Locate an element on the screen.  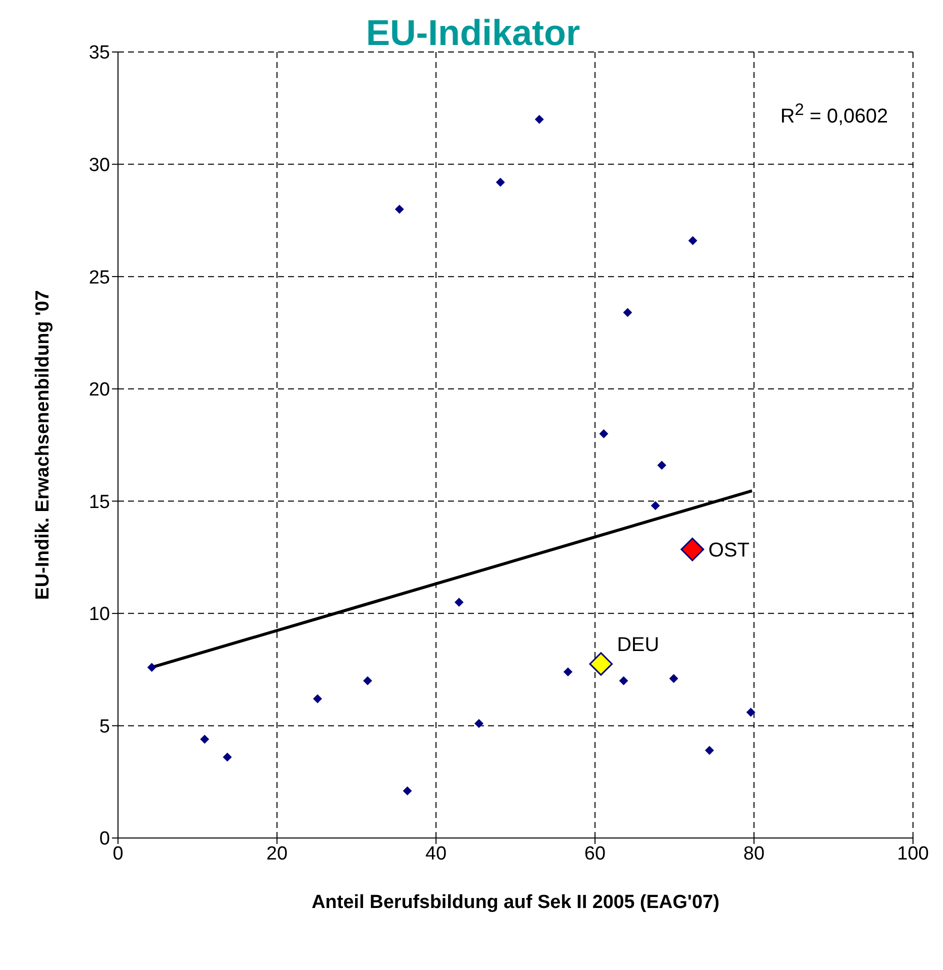
y-tick-label: 30 is located at coordinates (99, 165).